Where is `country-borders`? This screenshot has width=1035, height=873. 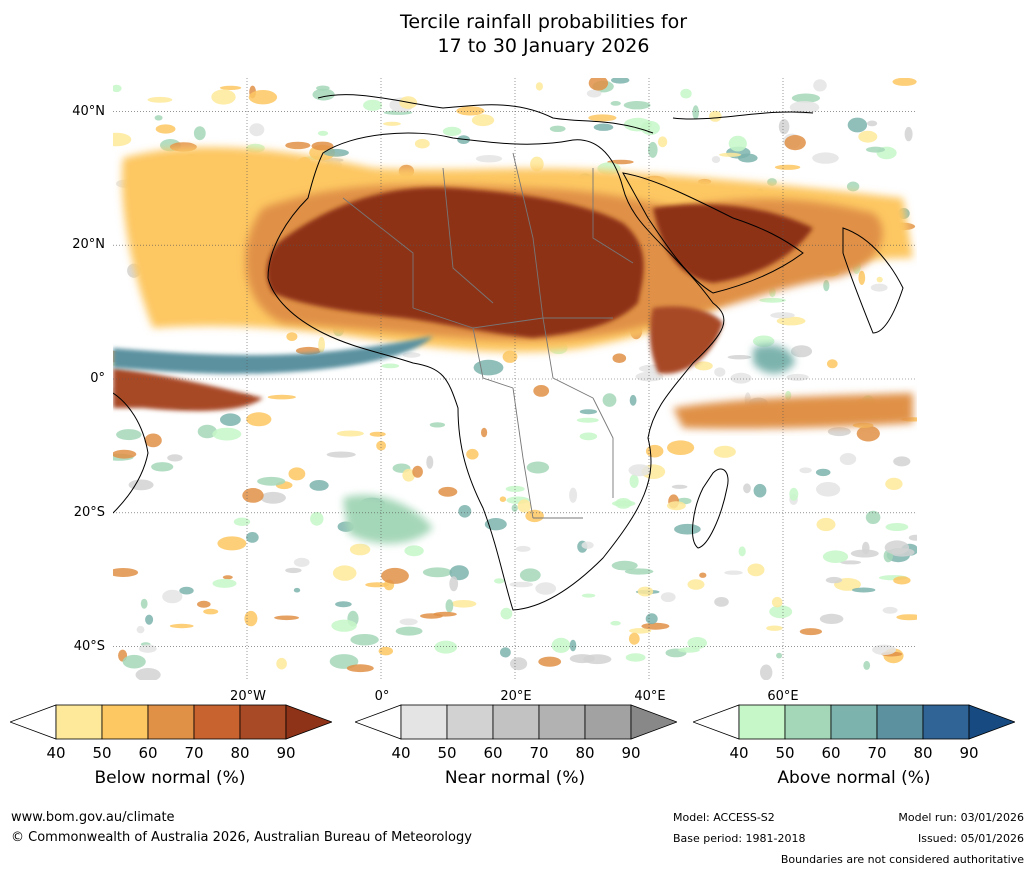
country-borders is located at coordinates (488, 335).